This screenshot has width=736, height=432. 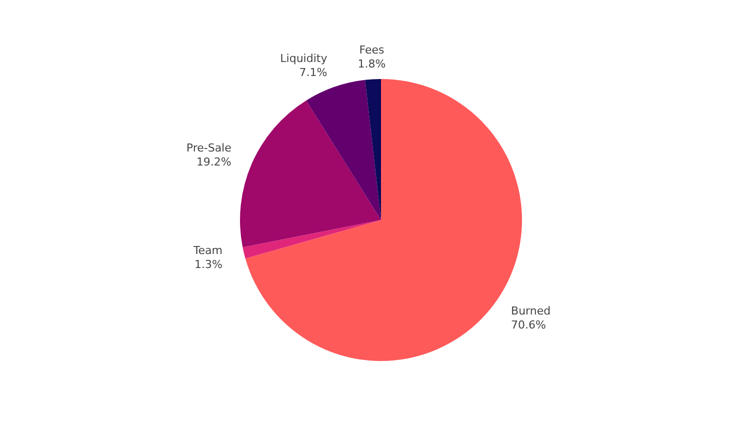 What do you see at coordinates (531, 311) in the screenshot?
I see `slice-label: Burned` at bounding box center [531, 311].